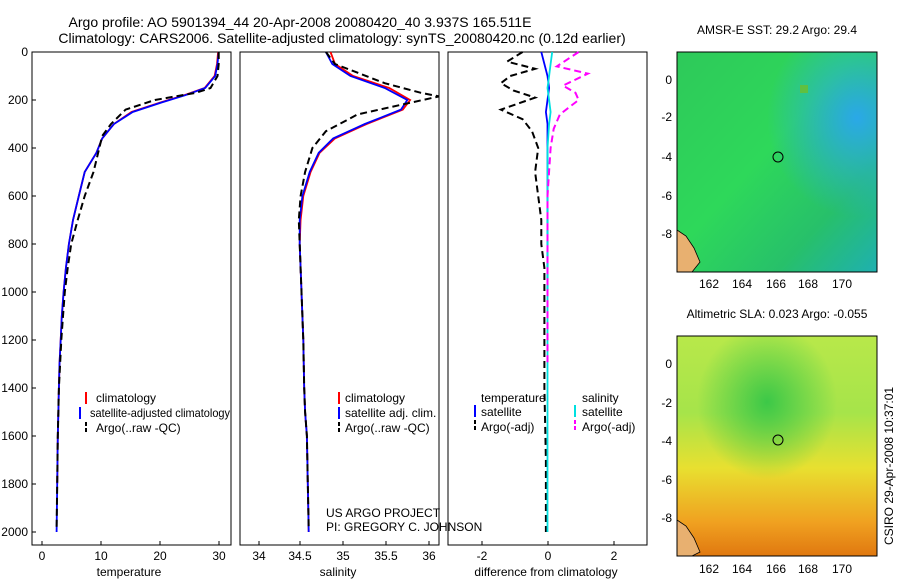 The width and height of the screenshot is (900, 580). I want to click on pi-note: PI: GREGORY C. JOHNSON, so click(404, 527).